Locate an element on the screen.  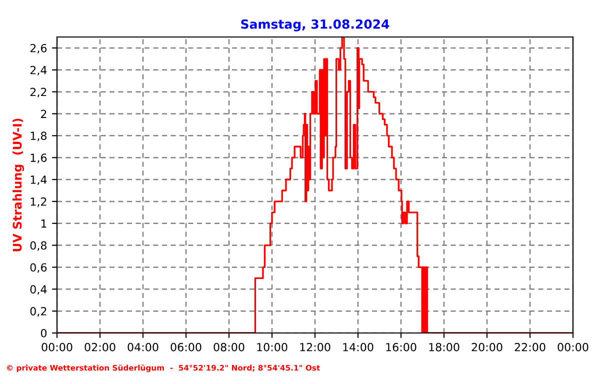
chart-title: Samstag, 31.08.2024 is located at coordinates (315, 25).